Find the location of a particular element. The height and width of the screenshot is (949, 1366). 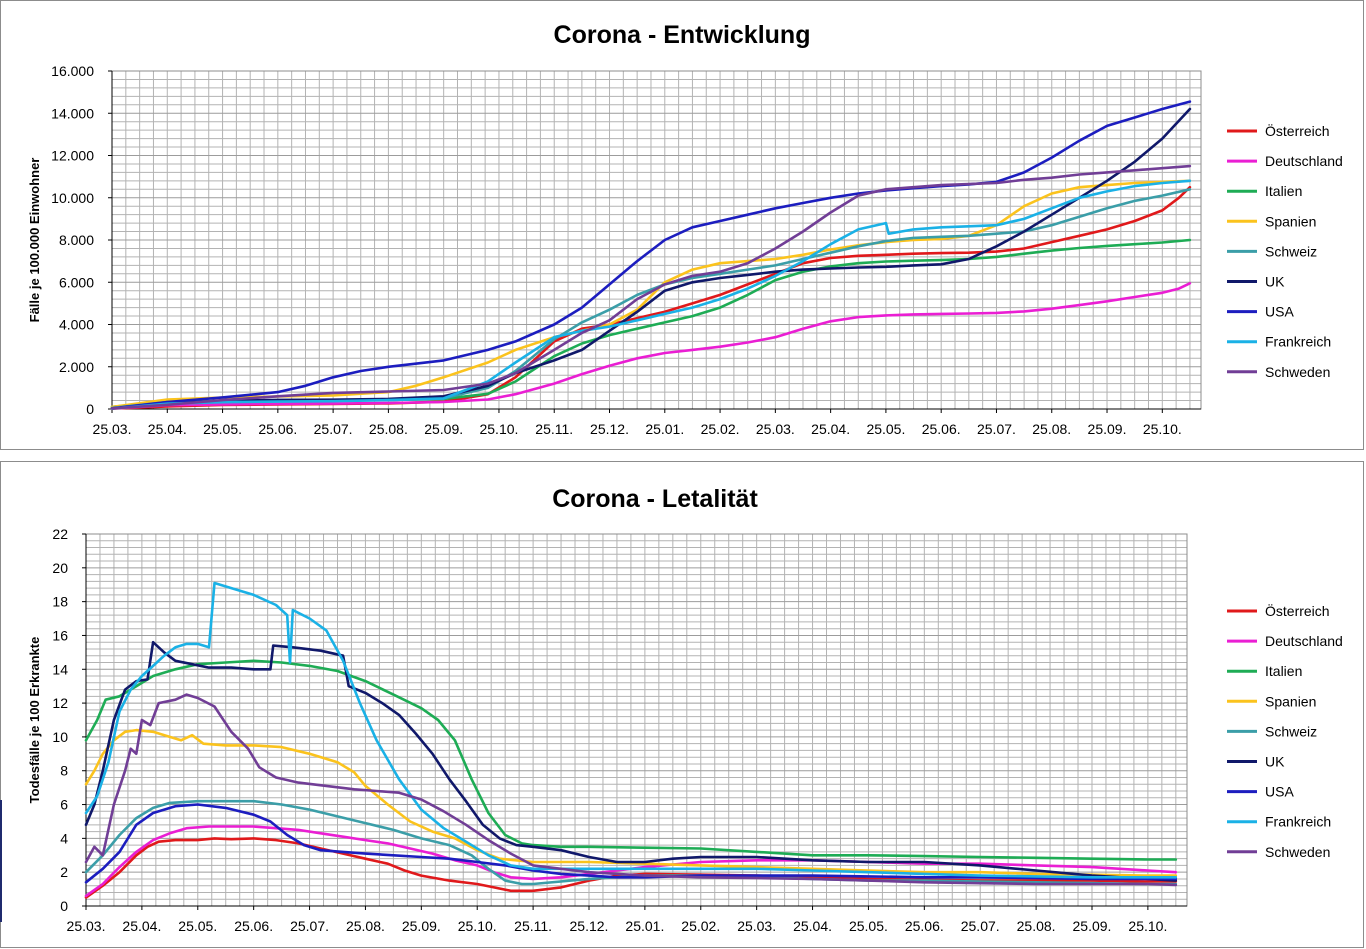

chart1-ytick-label: 8 is located at coordinates (64, 771).